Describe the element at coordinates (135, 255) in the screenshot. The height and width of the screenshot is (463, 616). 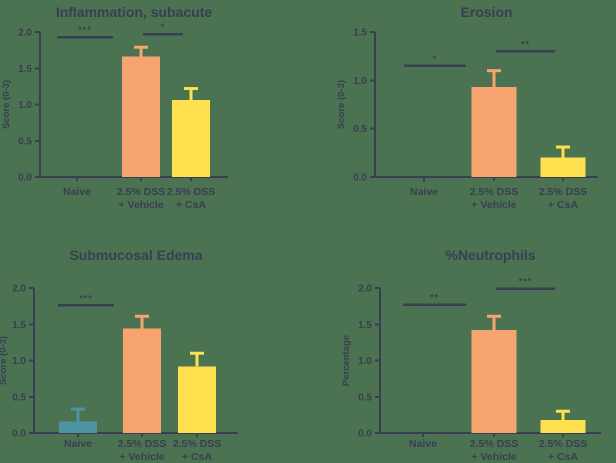
I see `chart-title: Submucosal Edema` at that location.